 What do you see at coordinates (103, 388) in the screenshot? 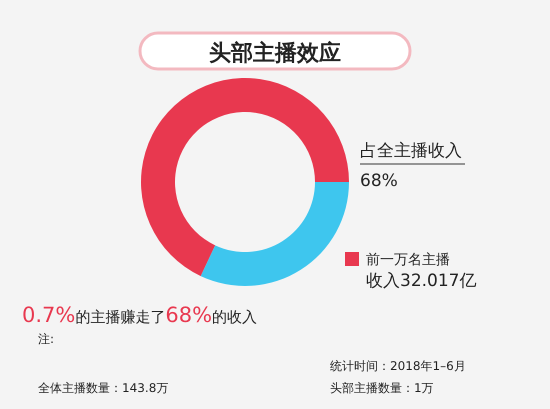
I see `text: 全体主播数量：143.8万` at bounding box center [103, 388].